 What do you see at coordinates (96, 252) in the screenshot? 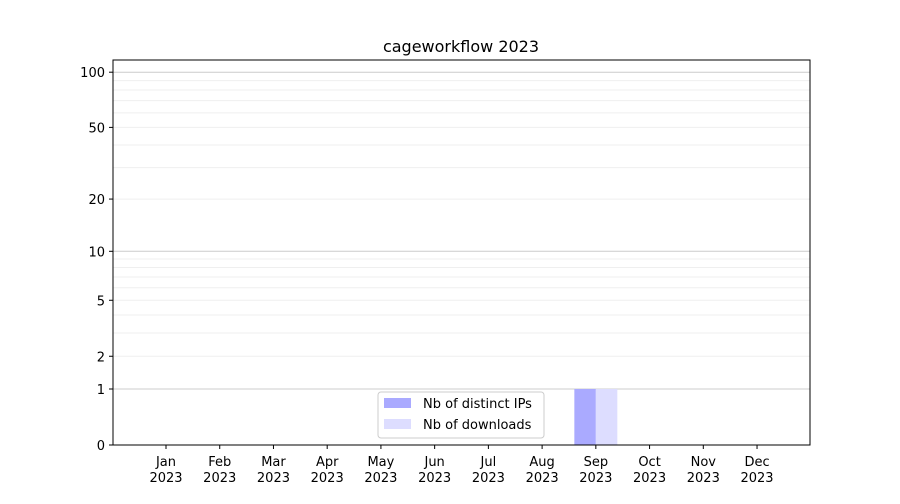
I see `y-tick-label: 10` at bounding box center [96, 252].